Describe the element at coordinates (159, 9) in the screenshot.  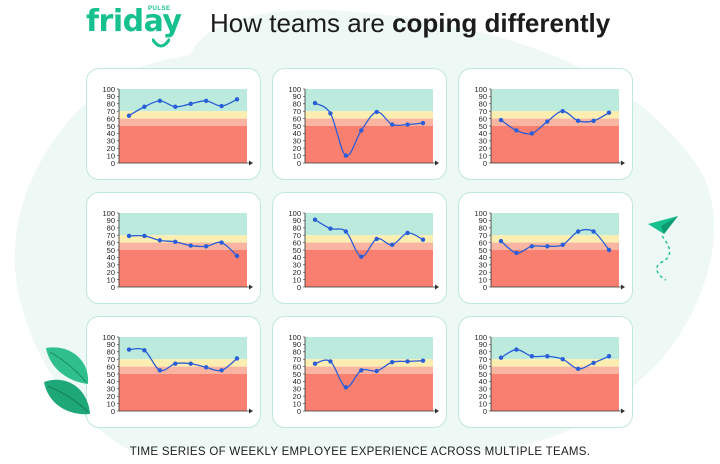
I see `logo-subtitle: PULSE` at that location.